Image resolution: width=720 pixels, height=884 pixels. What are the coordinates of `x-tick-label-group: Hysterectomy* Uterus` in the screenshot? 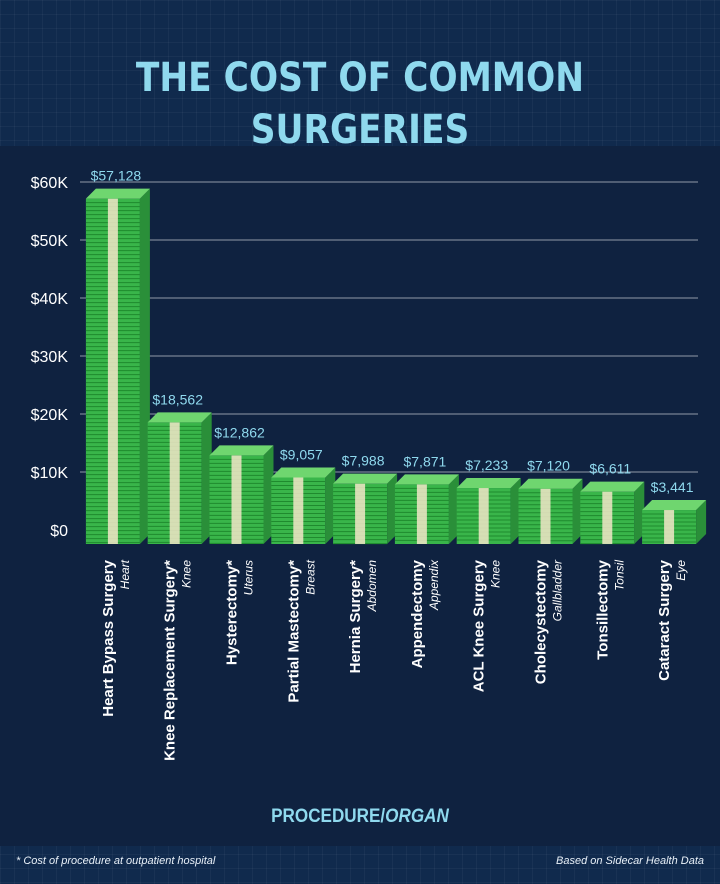 It's located at (240, 612).